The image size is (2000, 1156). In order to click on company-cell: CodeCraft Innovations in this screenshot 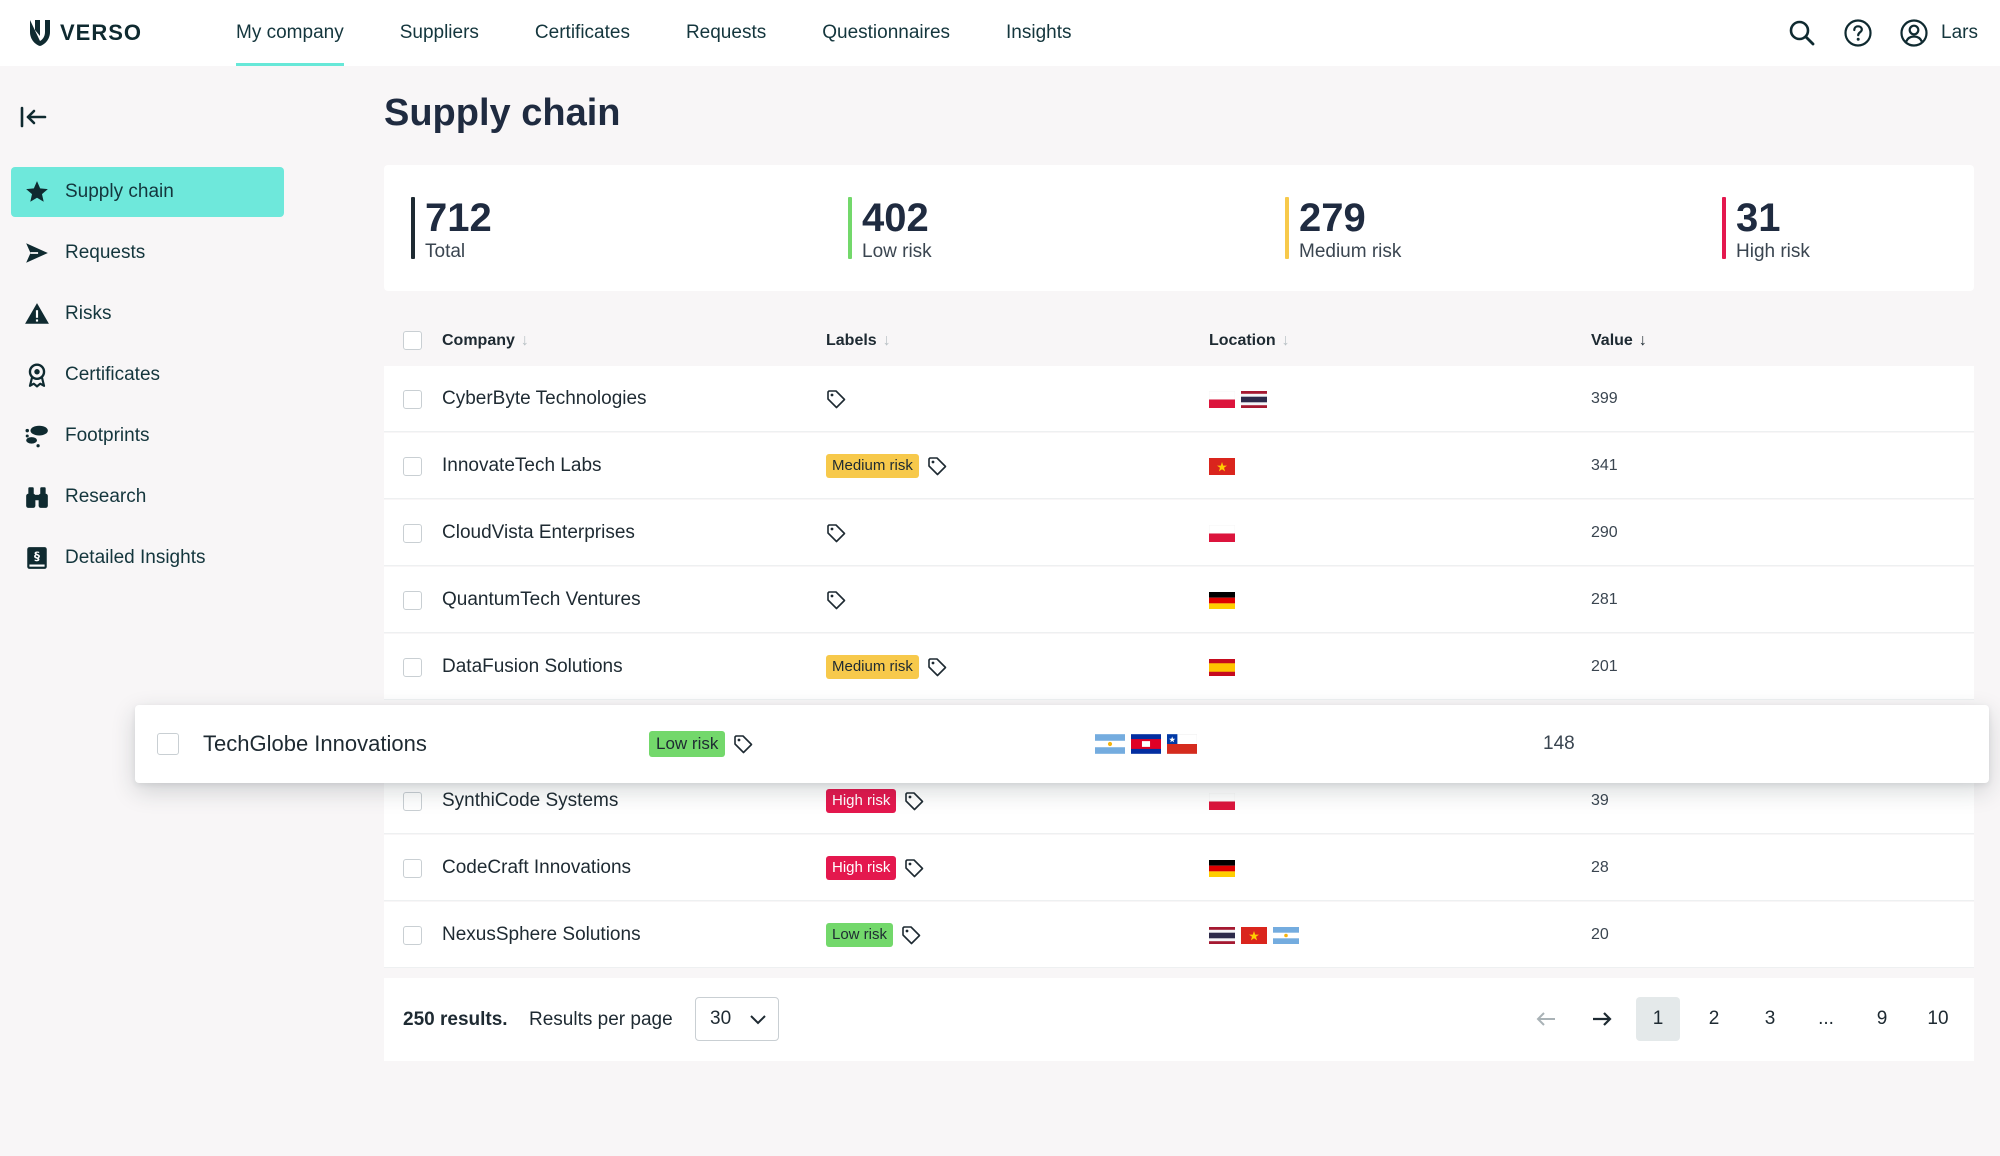, I will do `click(536, 868)`.